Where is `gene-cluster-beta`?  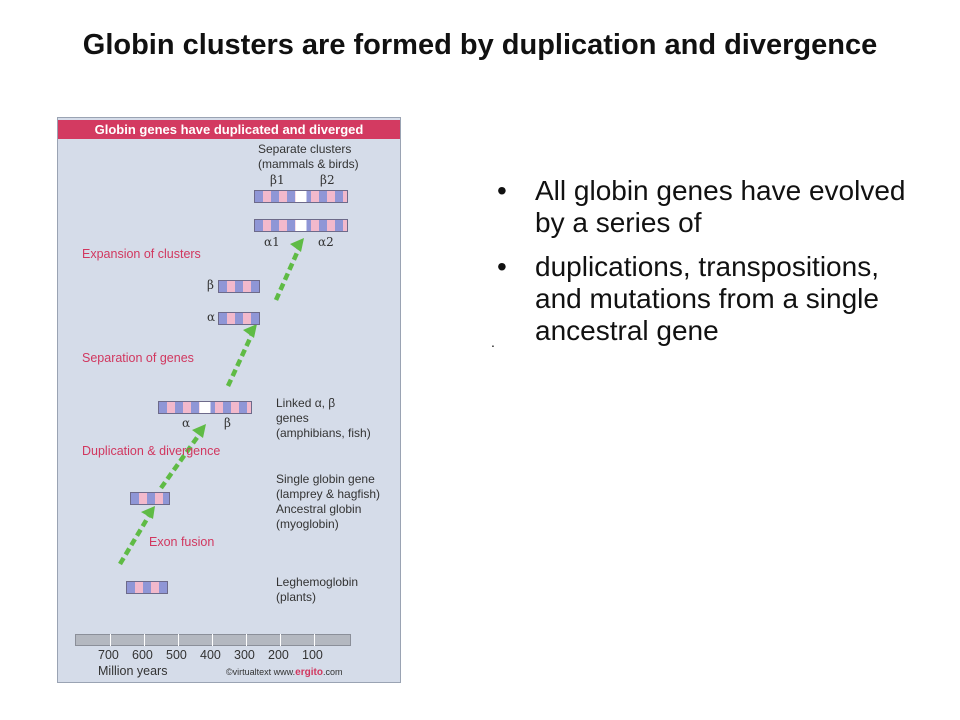
gene-cluster-beta is located at coordinates (301, 196).